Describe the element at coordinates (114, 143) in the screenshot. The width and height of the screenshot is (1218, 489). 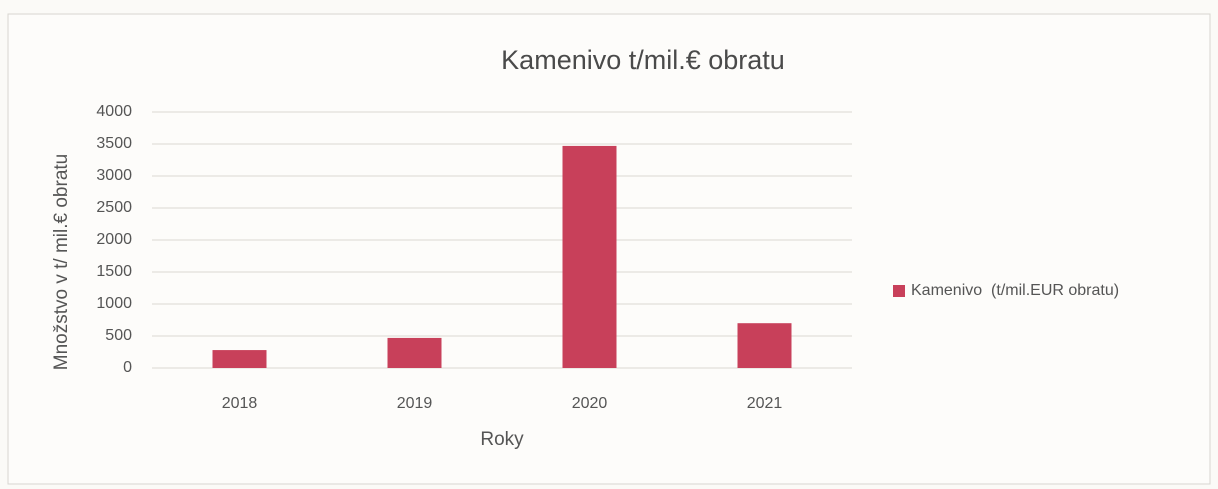
I see `y-tick-label: 3500` at that location.